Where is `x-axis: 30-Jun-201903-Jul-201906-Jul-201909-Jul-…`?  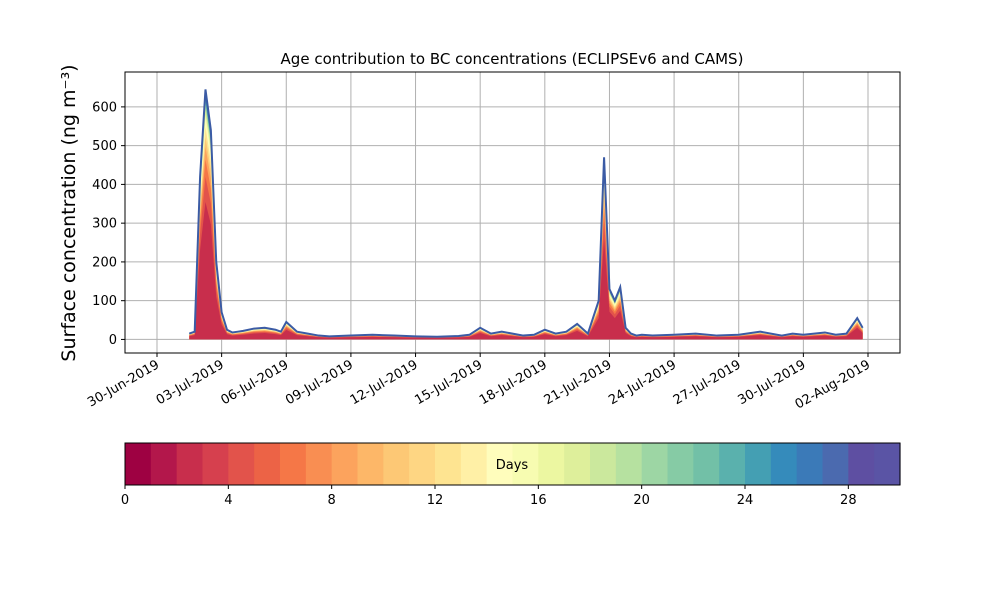 x-axis: 30-Jun-201903-Jul-201906-Jul-201909-Jul-… is located at coordinates (479, 383).